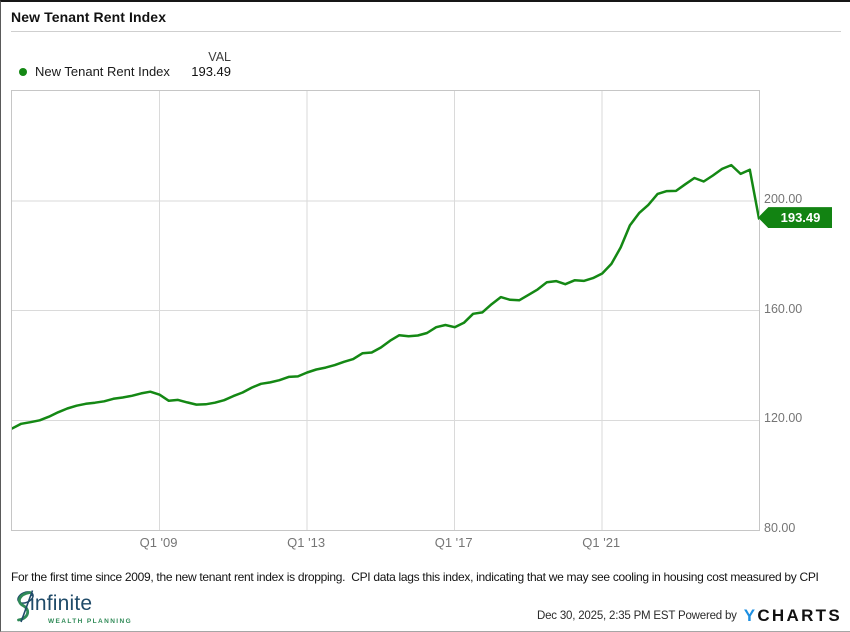 This screenshot has width=850, height=632. What do you see at coordinates (783, 198) in the screenshot?
I see `y-axis-tick-label: 200.00` at bounding box center [783, 198].